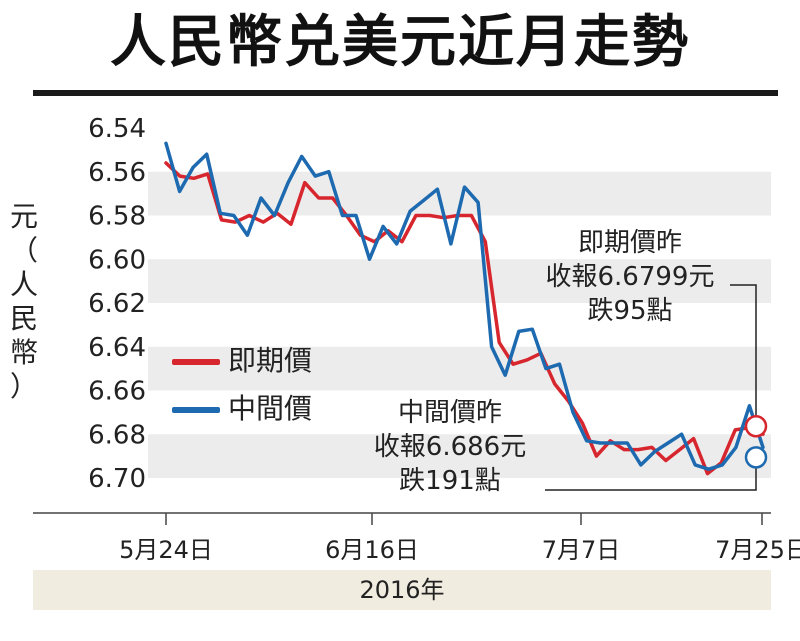 The height and width of the screenshot is (641, 800). I want to click on x-tick-label: 7月7日, so click(581, 550).